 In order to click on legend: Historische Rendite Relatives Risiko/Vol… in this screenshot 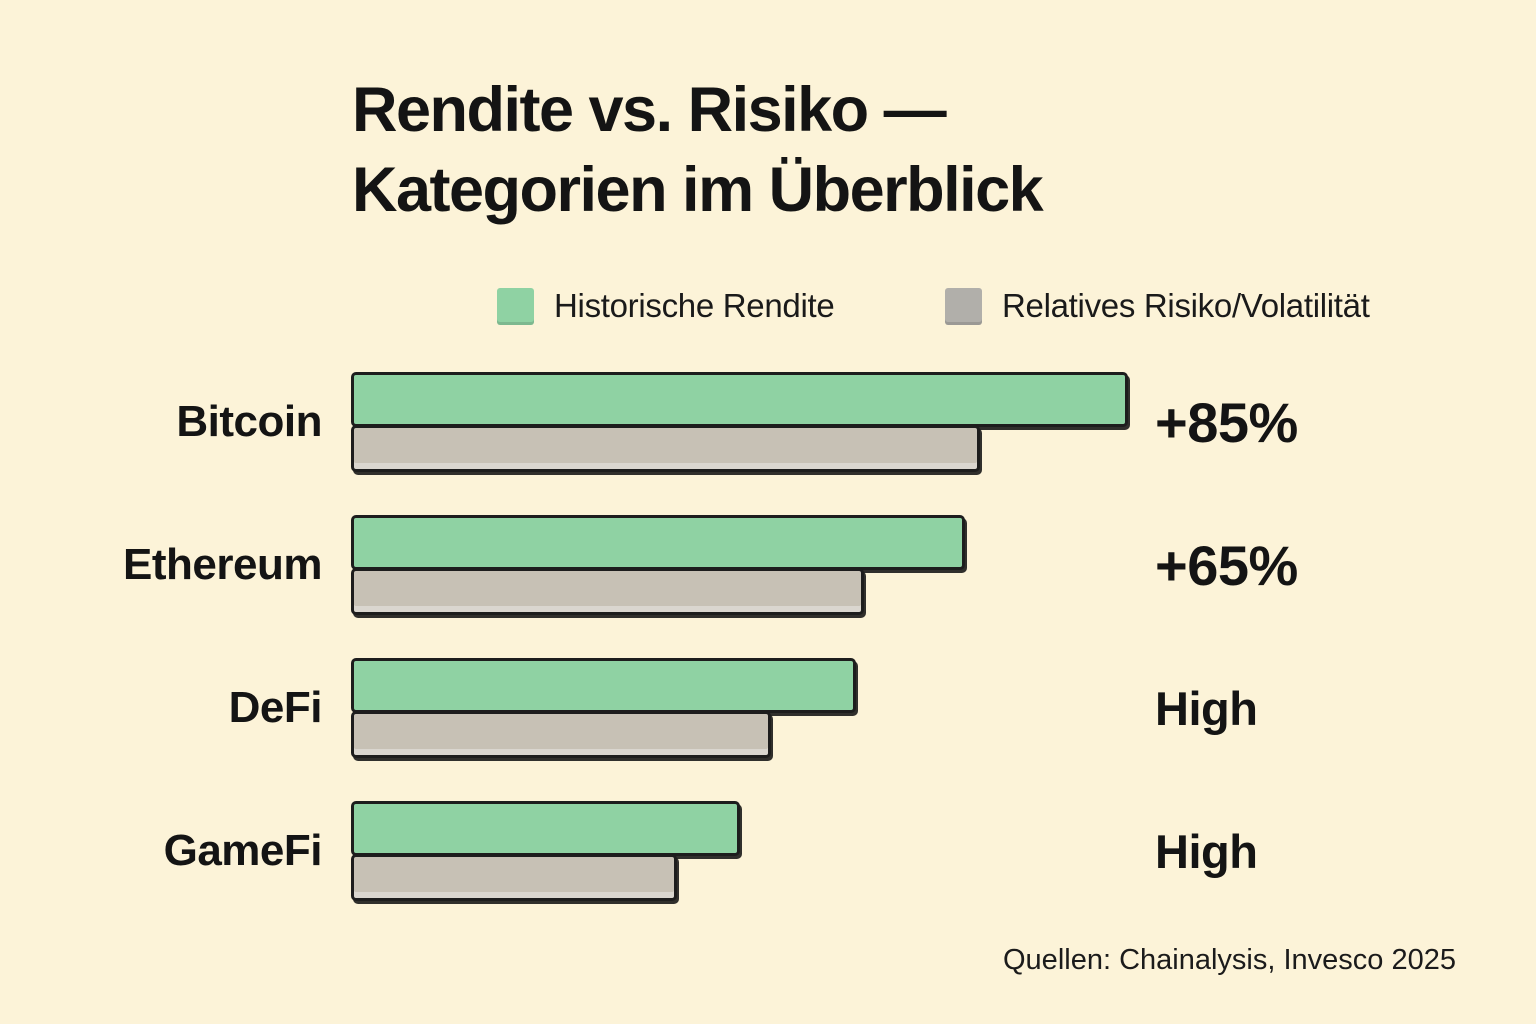, I will do `click(768, 306)`.